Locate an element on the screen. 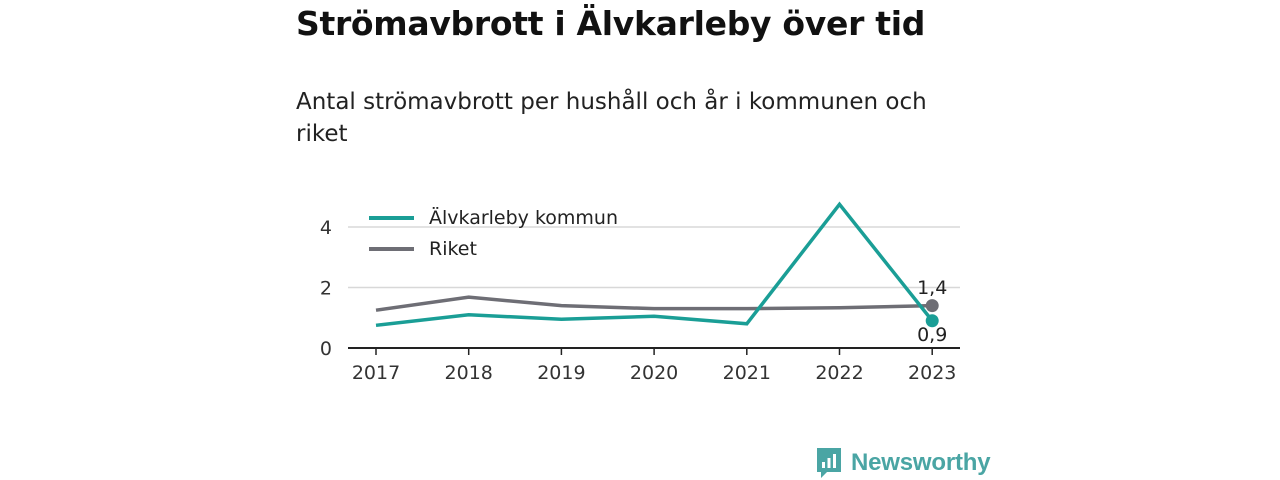  end-label-riket: 1,4 is located at coordinates (932, 288).